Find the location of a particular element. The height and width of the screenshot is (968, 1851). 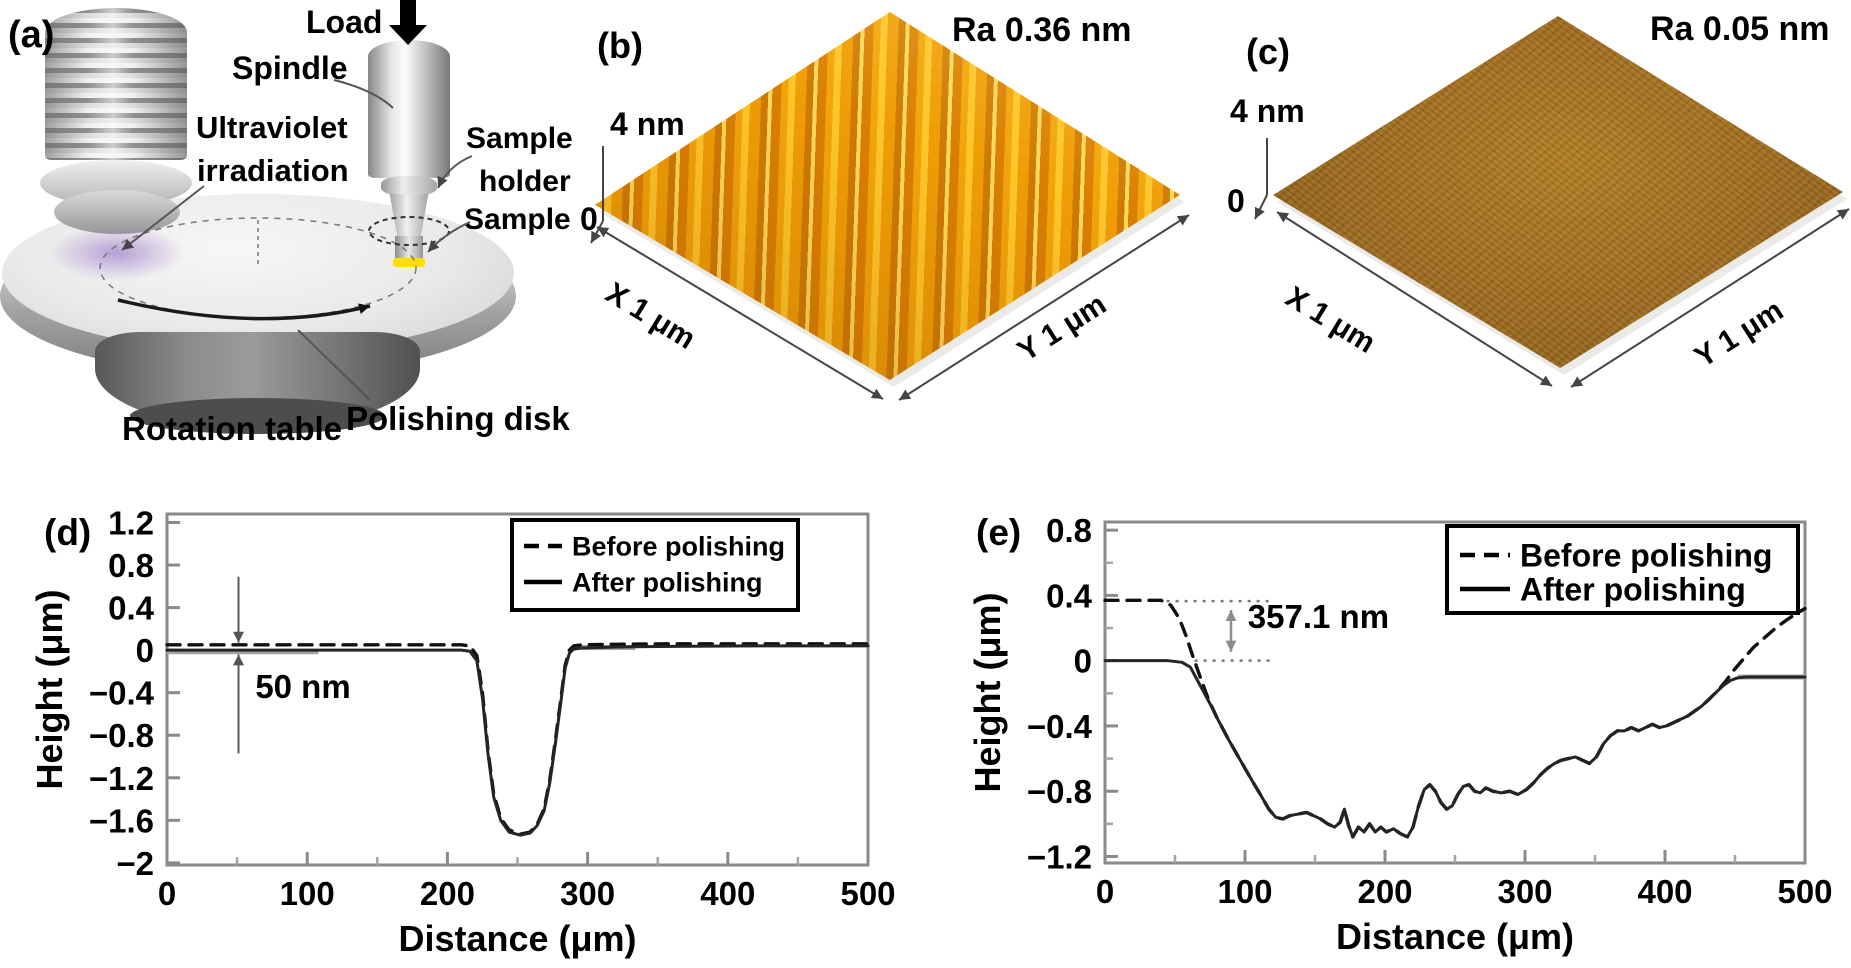

uv-irradiation-label-line1: Ultraviolet is located at coordinates (272, 127).